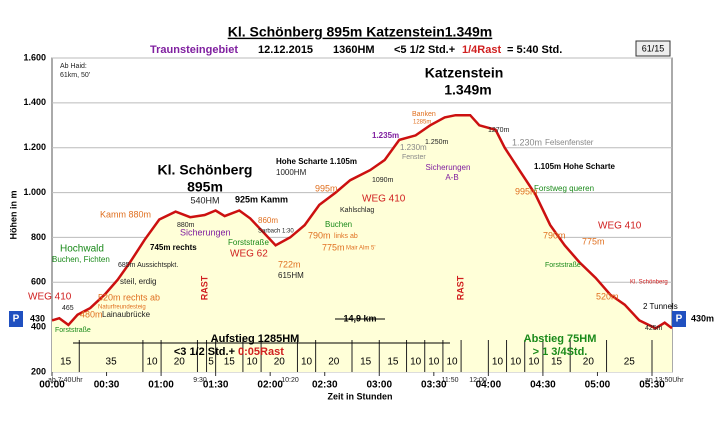 This screenshot has height=440, width=717. What do you see at coordinates (34, 192) in the screenshot?
I see `y-tick-label: 1.000` at bounding box center [34, 192].